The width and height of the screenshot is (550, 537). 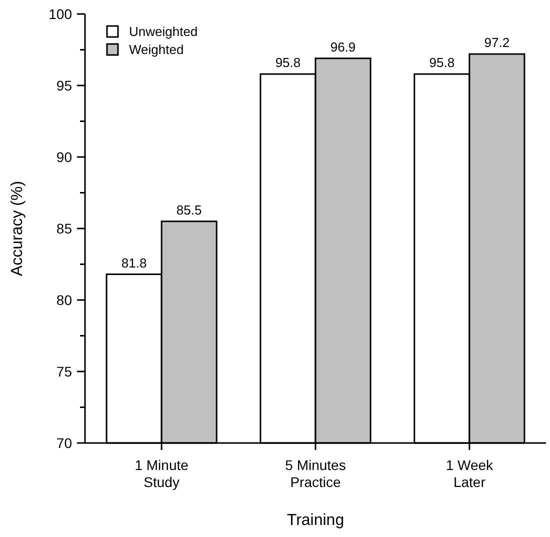 I want to click on y-tick-label: 70, so click(x=64, y=442).